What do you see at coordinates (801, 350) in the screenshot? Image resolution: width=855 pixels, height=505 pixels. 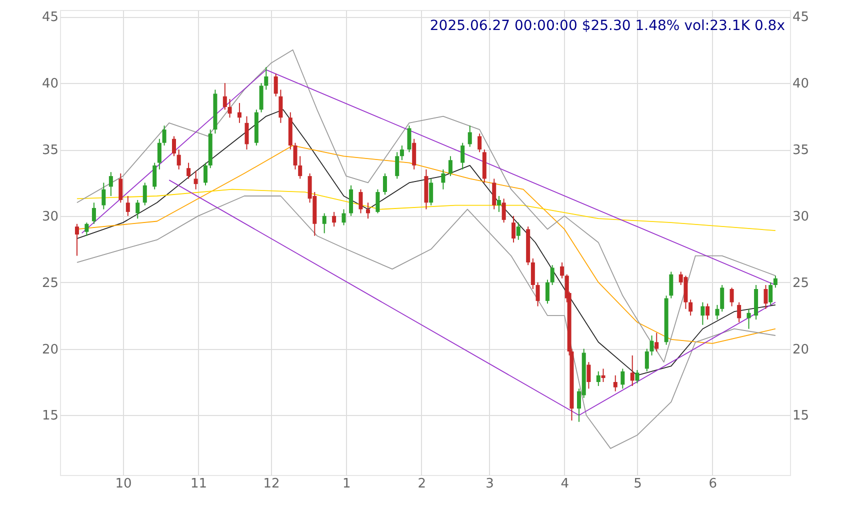 I see `y2-tick-label: 20` at bounding box center [801, 350].